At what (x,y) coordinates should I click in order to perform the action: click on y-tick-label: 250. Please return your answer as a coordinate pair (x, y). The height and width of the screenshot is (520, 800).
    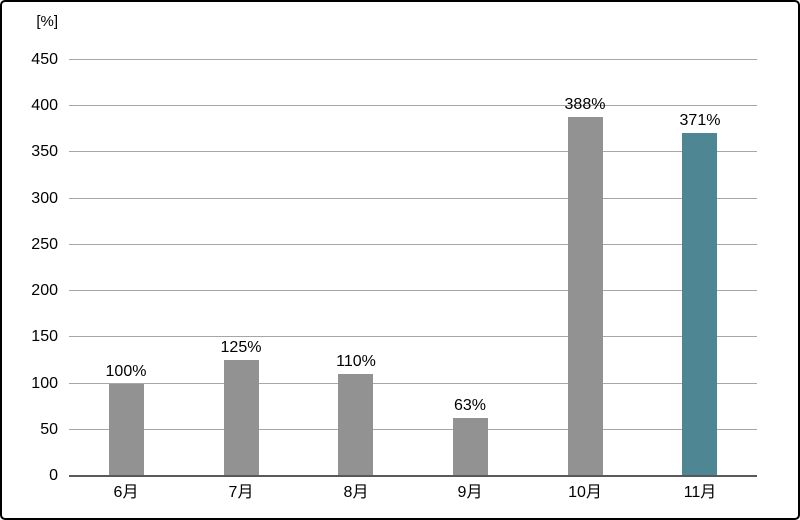
    Looking at the image, I should click on (44, 244).